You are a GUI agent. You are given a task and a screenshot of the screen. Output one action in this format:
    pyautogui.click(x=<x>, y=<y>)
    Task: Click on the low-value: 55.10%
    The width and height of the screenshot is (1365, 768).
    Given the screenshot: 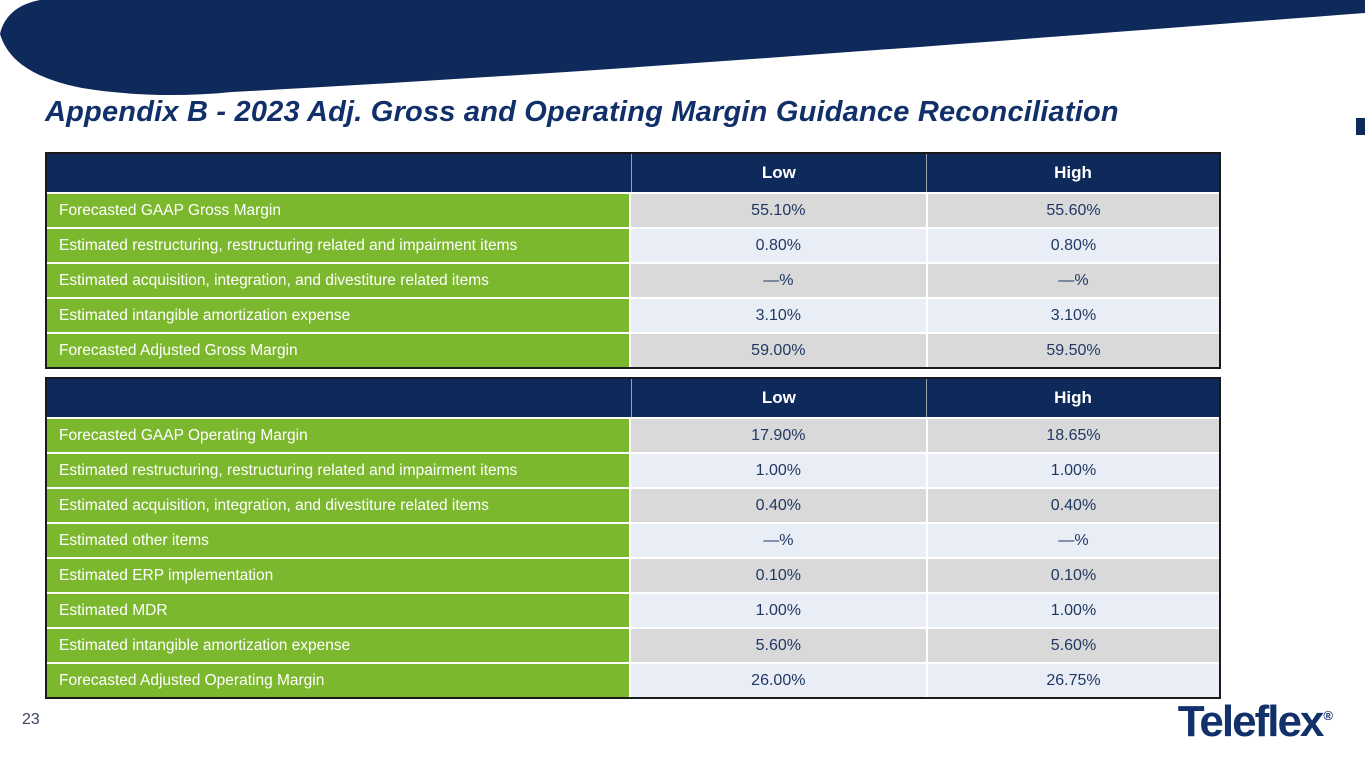 What is the action you would take?
    pyautogui.click(x=778, y=210)
    